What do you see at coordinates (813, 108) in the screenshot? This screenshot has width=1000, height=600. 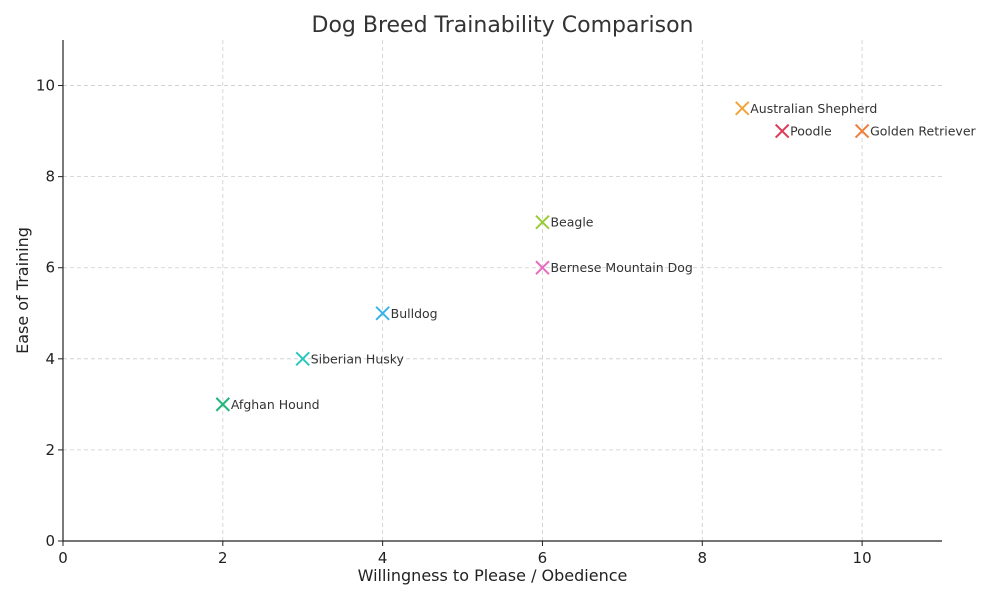 I see `point-label: Australian Shepherd` at bounding box center [813, 108].